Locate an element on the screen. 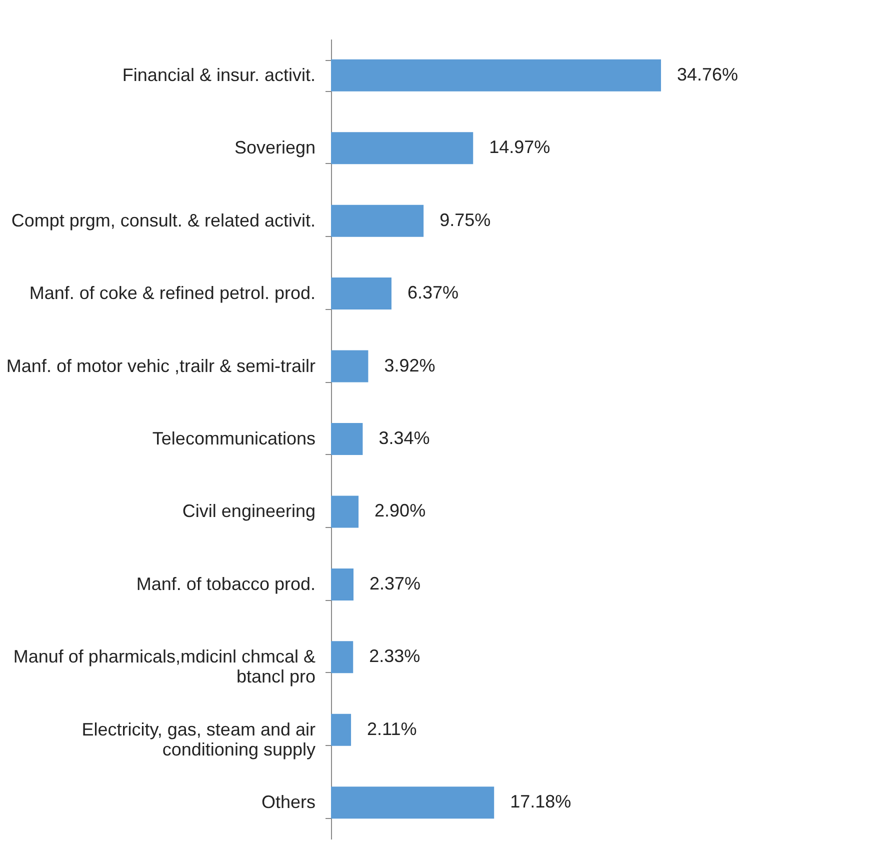 This screenshot has height=861, width=893. y-tick-label: Manuf of pharmicals,mdicinl chmcal & btancl pro is located at coordinates (164, 666).